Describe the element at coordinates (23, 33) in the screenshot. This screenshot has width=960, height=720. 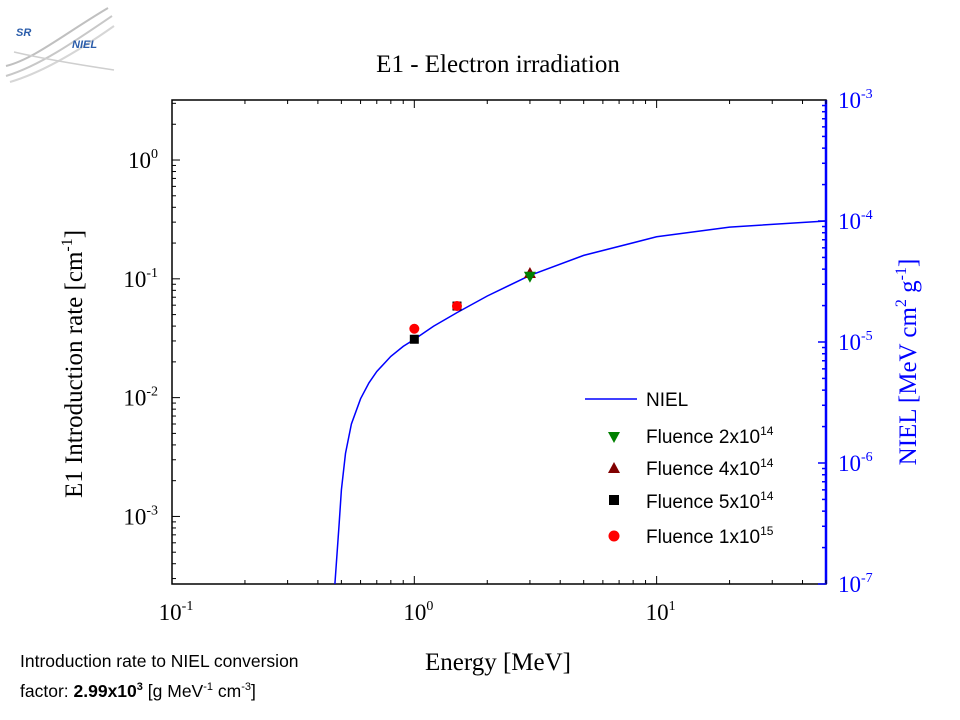
I see `logo-text-sr: SR` at that location.